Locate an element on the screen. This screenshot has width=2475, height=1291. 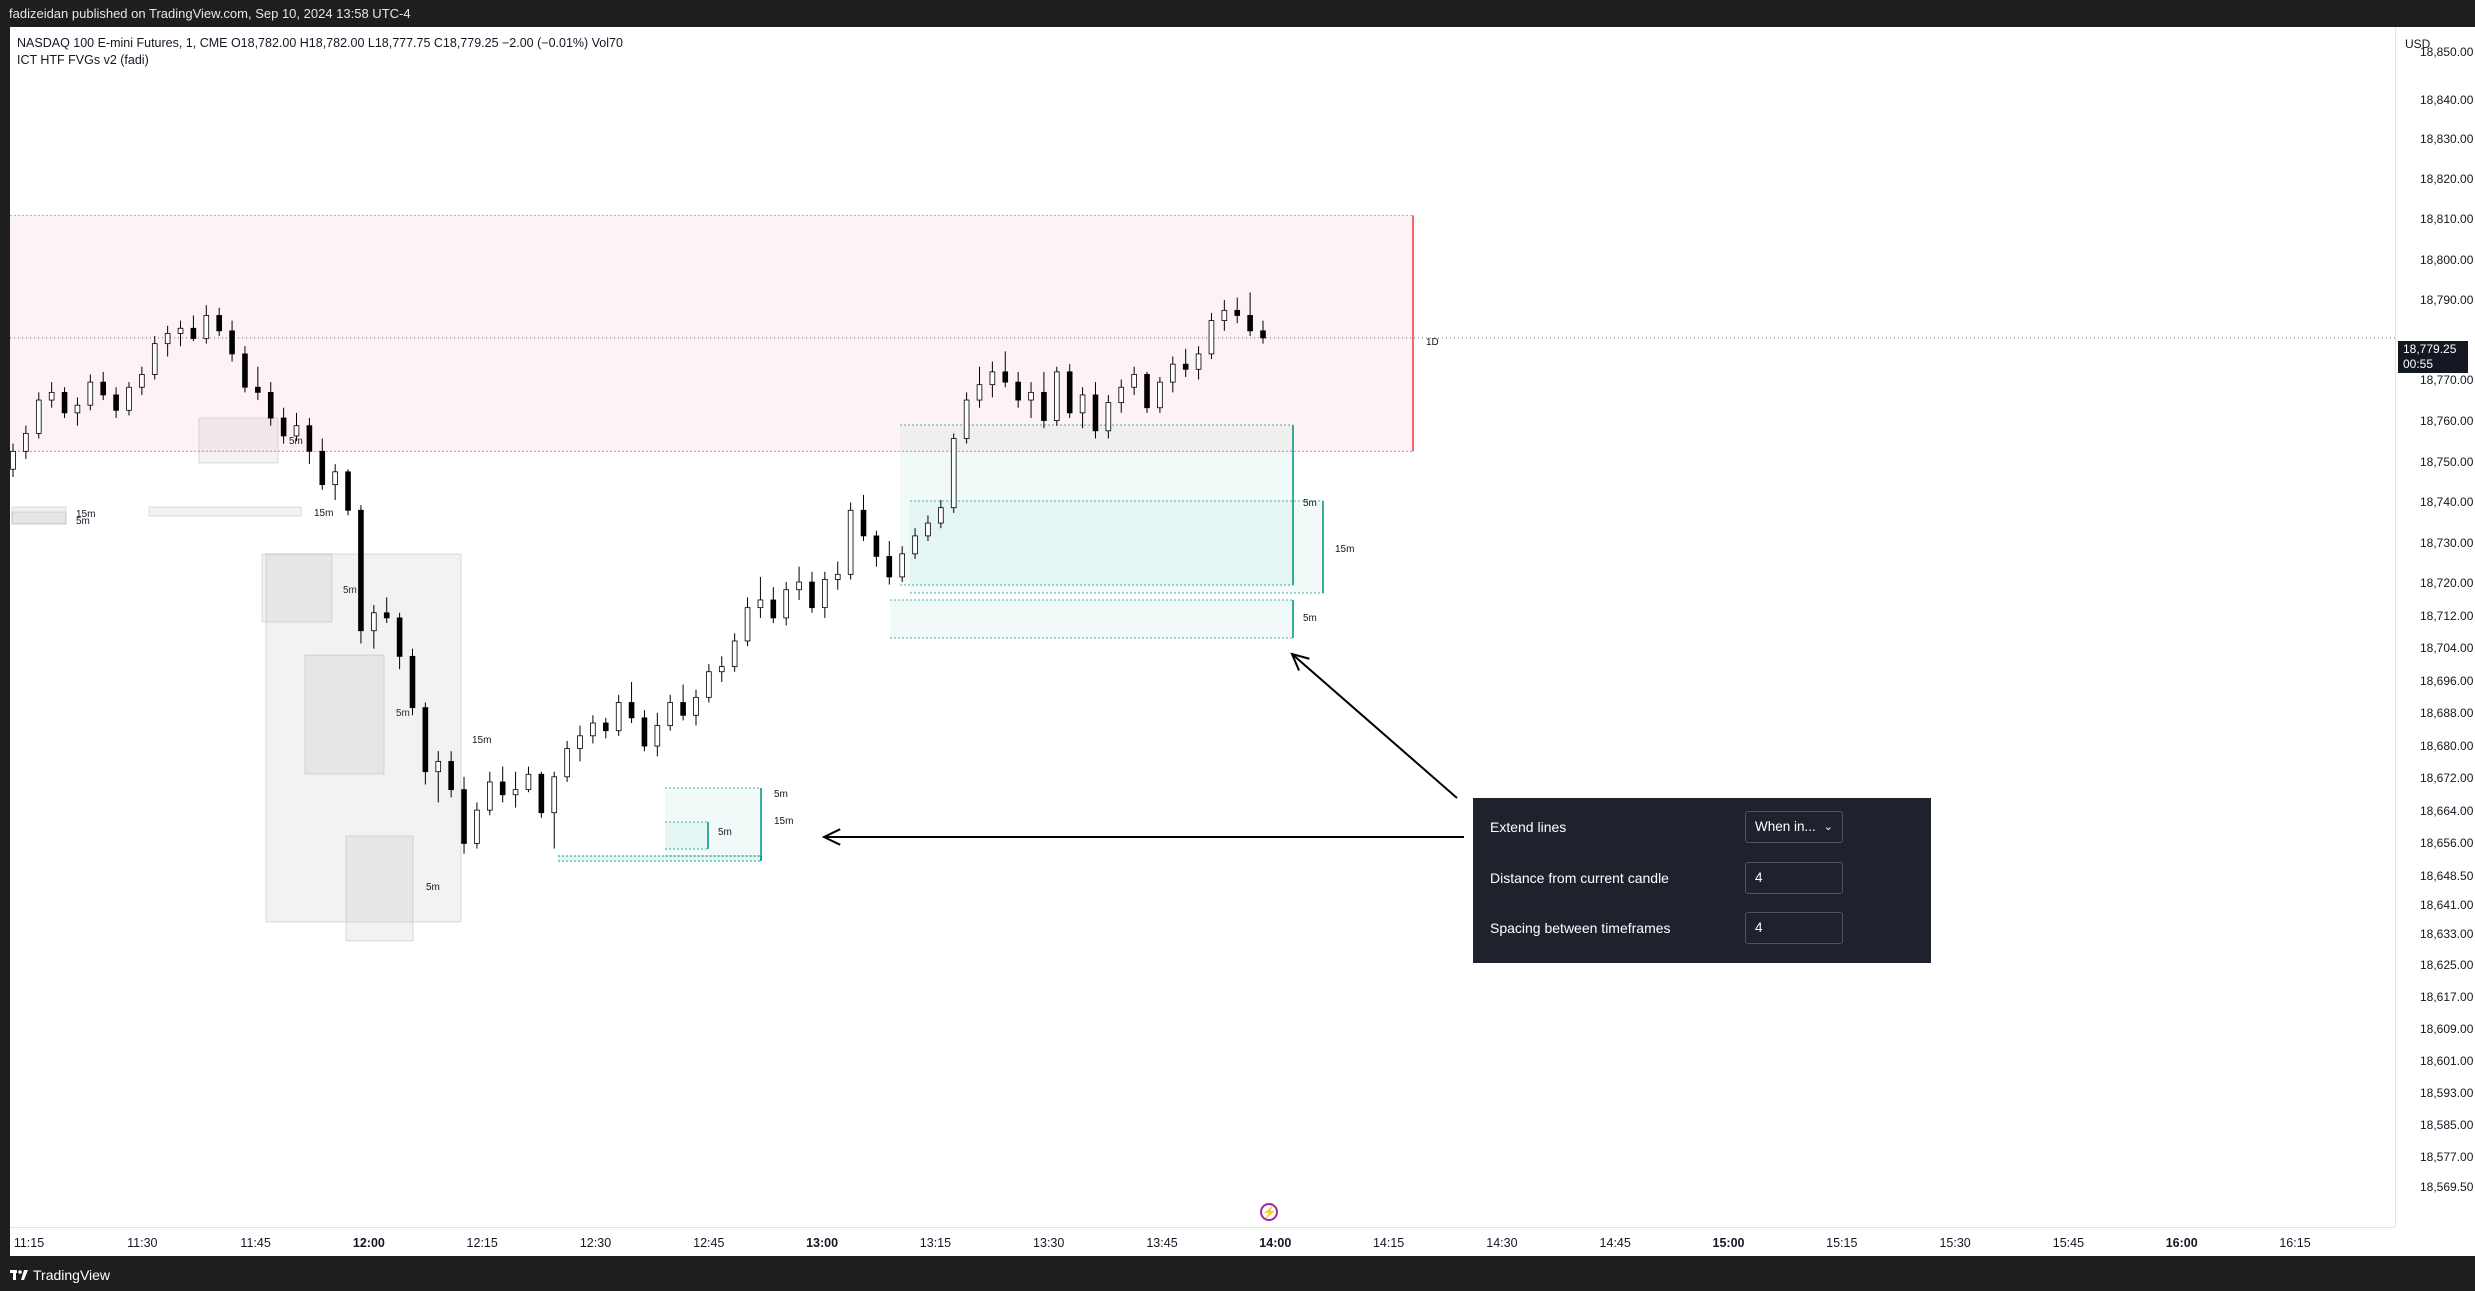
price-axis is located at coordinates (2435, 627).